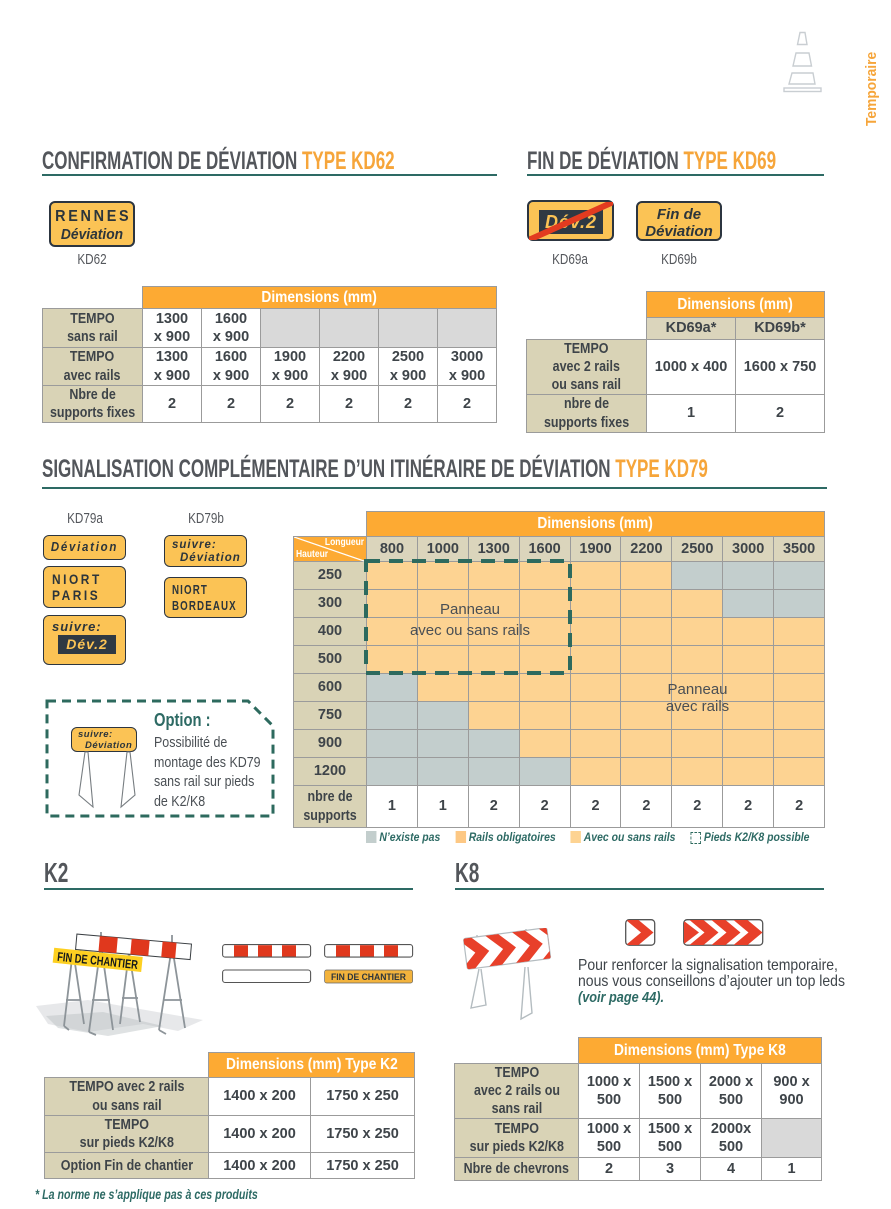 This screenshot has height=1209, width=891. I want to click on svg-text: FIN DE CHANTIER, so click(368, 977).